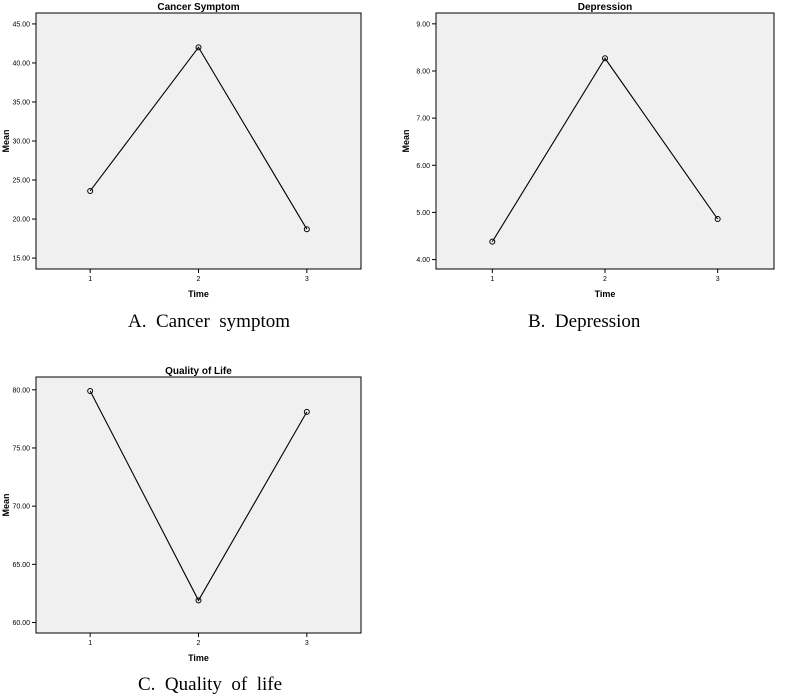 The height and width of the screenshot is (697, 793). What do you see at coordinates (605, 7) in the screenshot?
I see `chart-title: Depression` at bounding box center [605, 7].